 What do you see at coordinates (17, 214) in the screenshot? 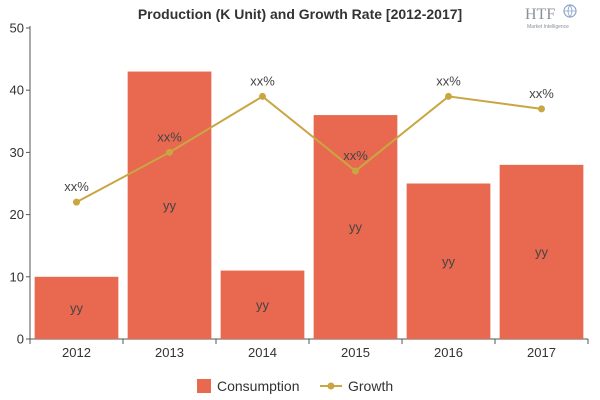
I see `y-tick-label: 20` at bounding box center [17, 214].